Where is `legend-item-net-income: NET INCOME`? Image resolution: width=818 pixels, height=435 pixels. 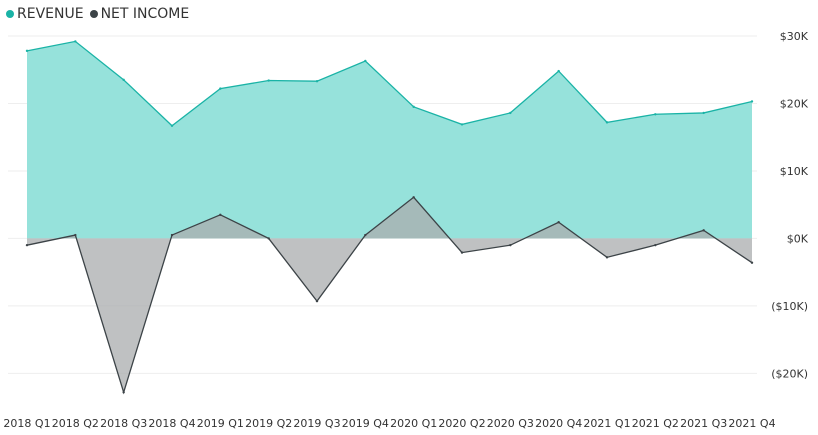 legend-item-net-income: NET INCOME is located at coordinates (139, 14).